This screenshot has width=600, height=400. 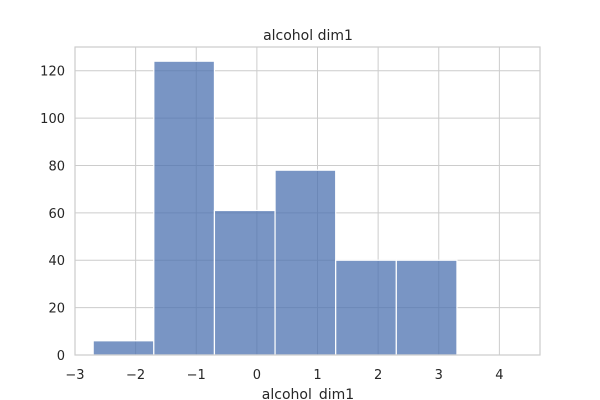 I want to click on y-tick-label: 0, so click(x=61, y=356).